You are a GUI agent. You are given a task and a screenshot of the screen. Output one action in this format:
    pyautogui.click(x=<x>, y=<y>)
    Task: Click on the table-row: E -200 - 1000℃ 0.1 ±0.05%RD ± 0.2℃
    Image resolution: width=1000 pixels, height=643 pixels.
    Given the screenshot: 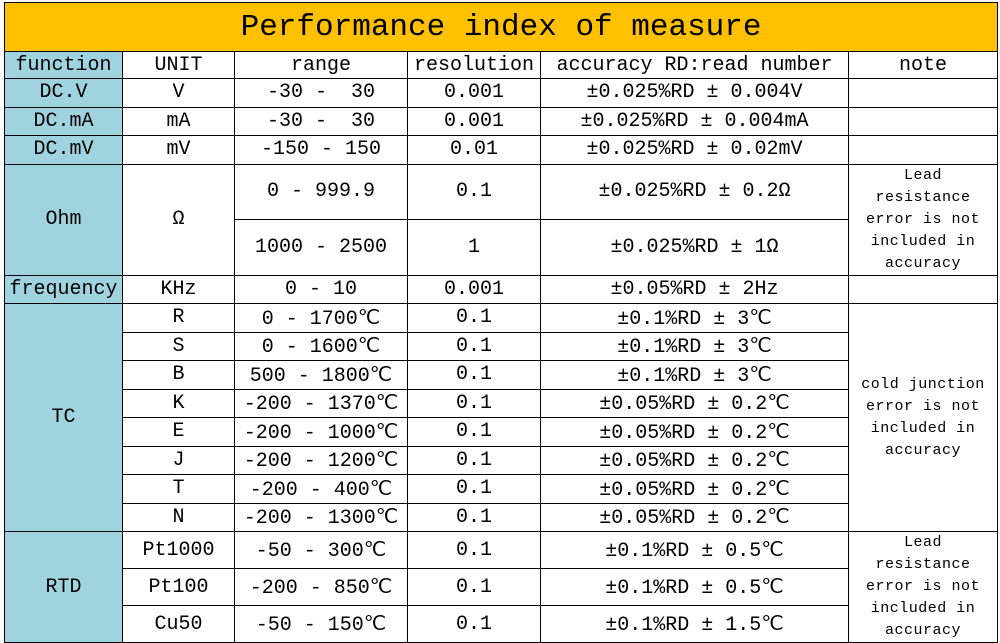 What is the action you would take?
    pyautogui.click(x=501, y=432)
    